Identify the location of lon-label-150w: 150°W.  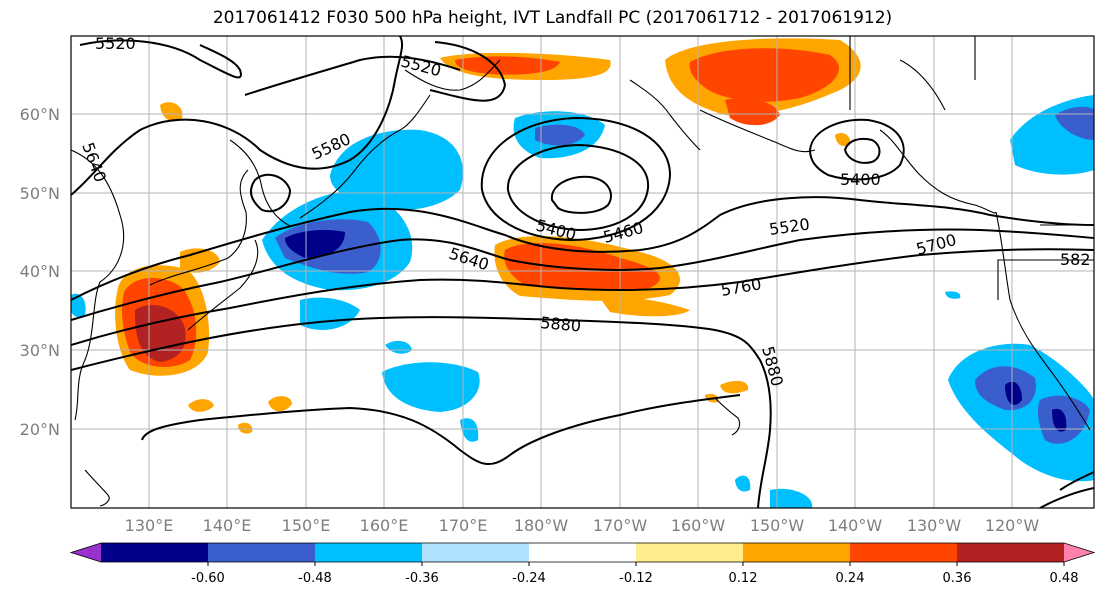
(777, 525).